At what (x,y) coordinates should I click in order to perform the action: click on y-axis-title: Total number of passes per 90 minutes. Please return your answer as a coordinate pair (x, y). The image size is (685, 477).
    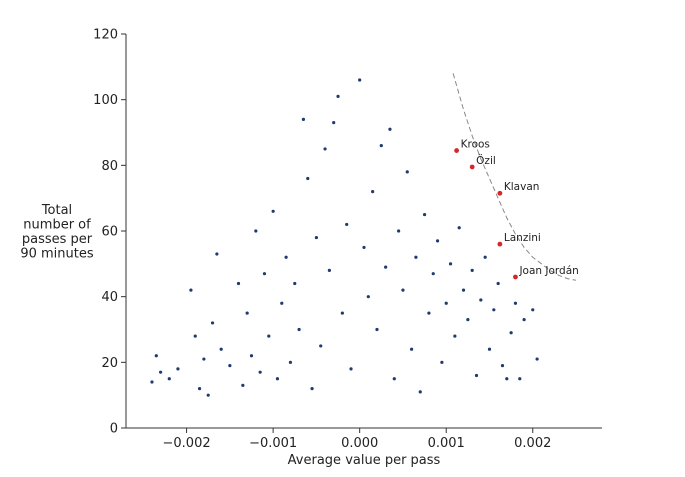
    Looking at the image, I should click on (57, 232).